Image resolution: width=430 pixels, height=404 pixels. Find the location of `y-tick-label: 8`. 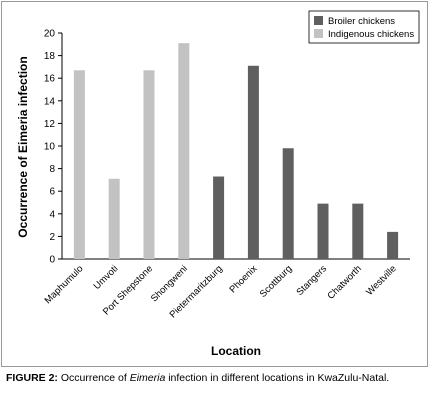

y-tick-label: 8 is located at coordinates (52, 169).